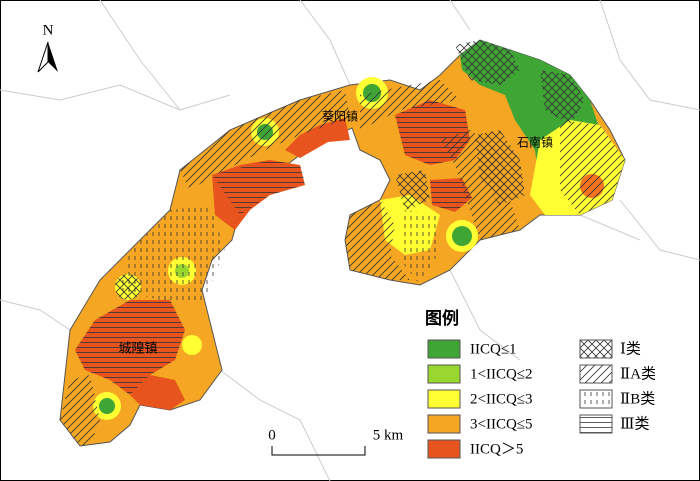 The image size is (700, 481). What do you see at coordinates (501, 374) in the screenshot?
I see `legend-label: 1<IICQ≤2` at bounding box center [501, 374].